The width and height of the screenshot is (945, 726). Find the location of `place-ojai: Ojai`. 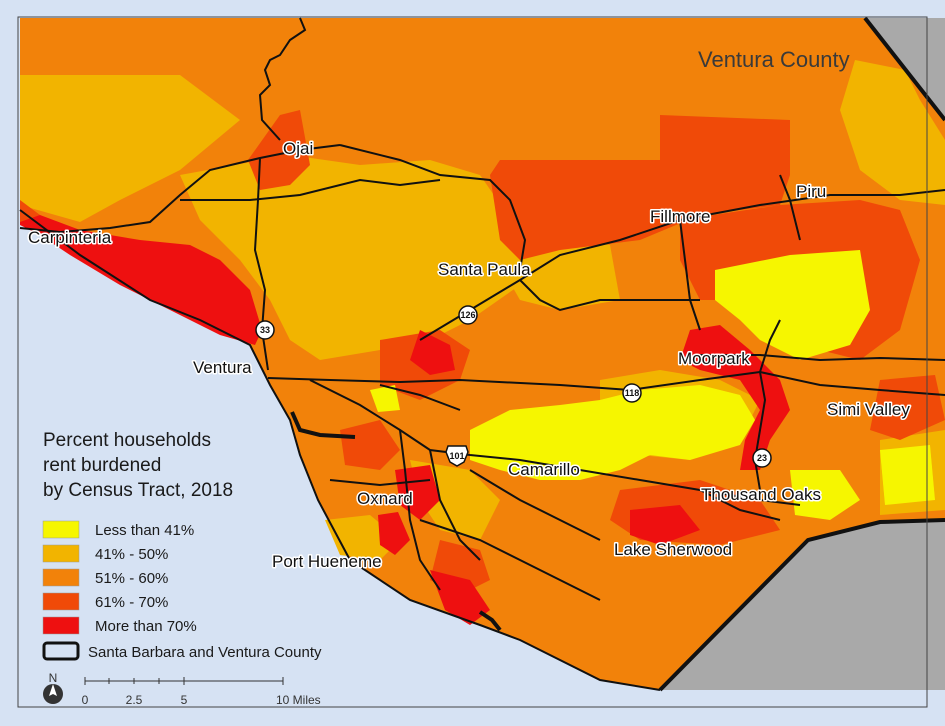

place-ojai: Ojai is located at coordinates (298, 148).